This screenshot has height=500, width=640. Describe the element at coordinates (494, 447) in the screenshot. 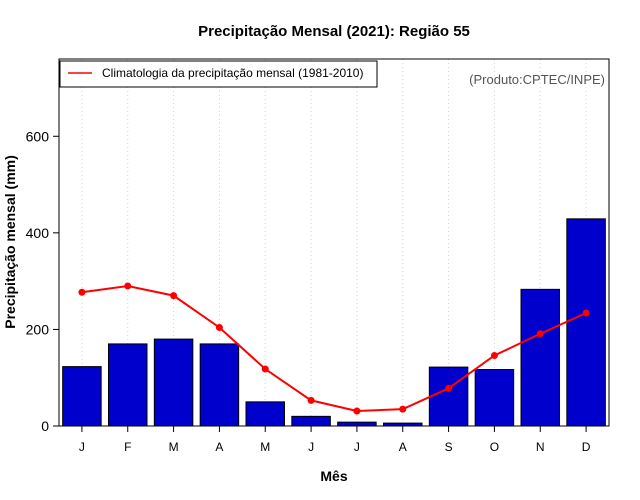

I see `x-tick-label: O` at that location.